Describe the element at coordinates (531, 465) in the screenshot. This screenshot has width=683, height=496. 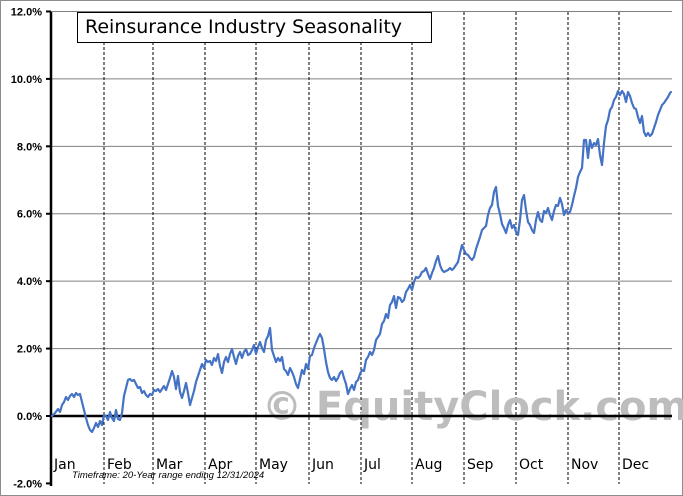
I see `month-label-oct: Oct` at that location.